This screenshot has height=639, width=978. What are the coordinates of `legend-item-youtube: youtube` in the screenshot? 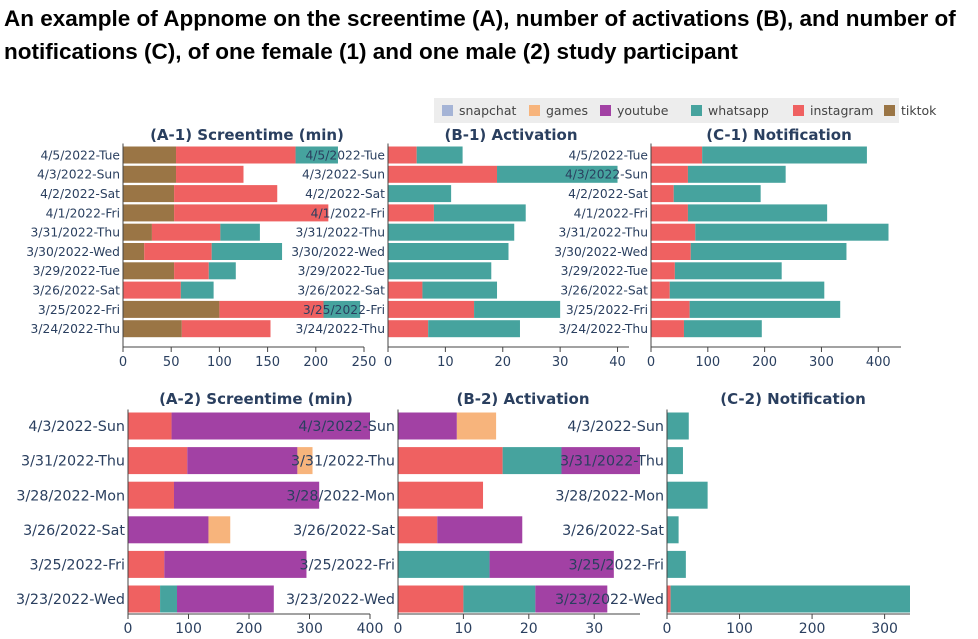 It's located at (634, 110).